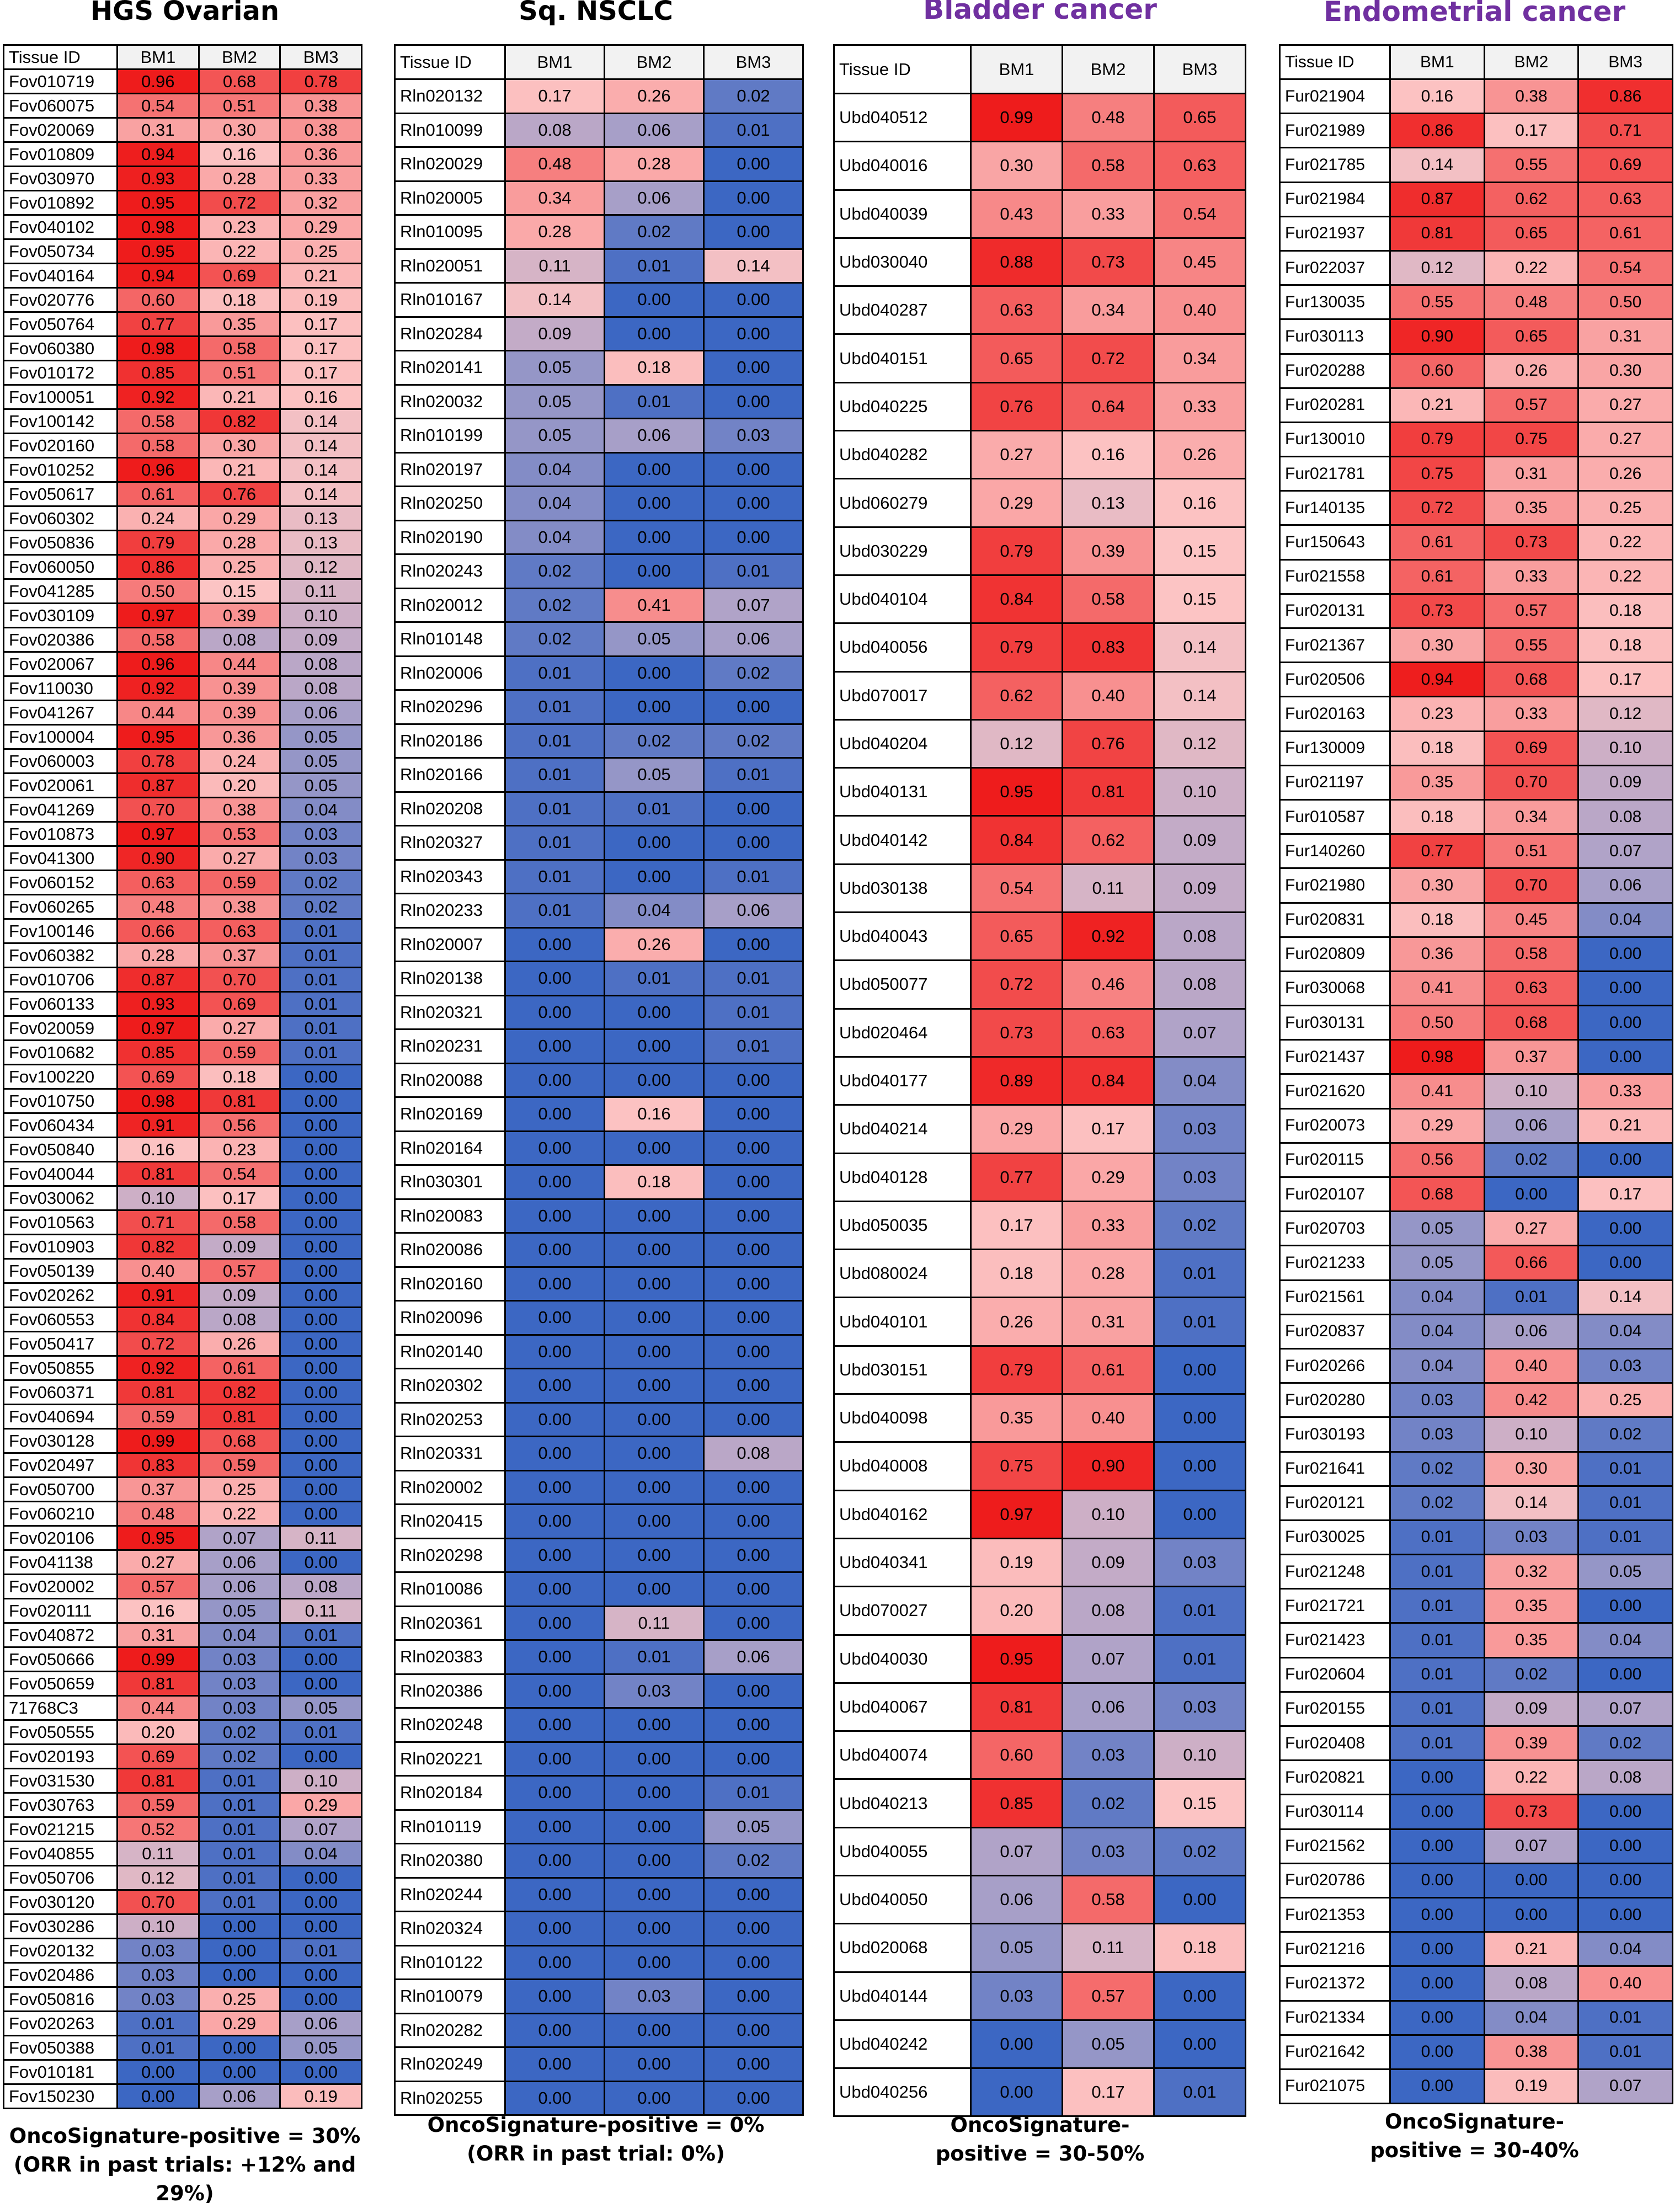 Image resolution: width=1680 pixels, height=2208 pixels. Describe the element at coordinates (902, 2092) in the screenshot. I see `tissue-id-cell: Ubd040256` at that location.